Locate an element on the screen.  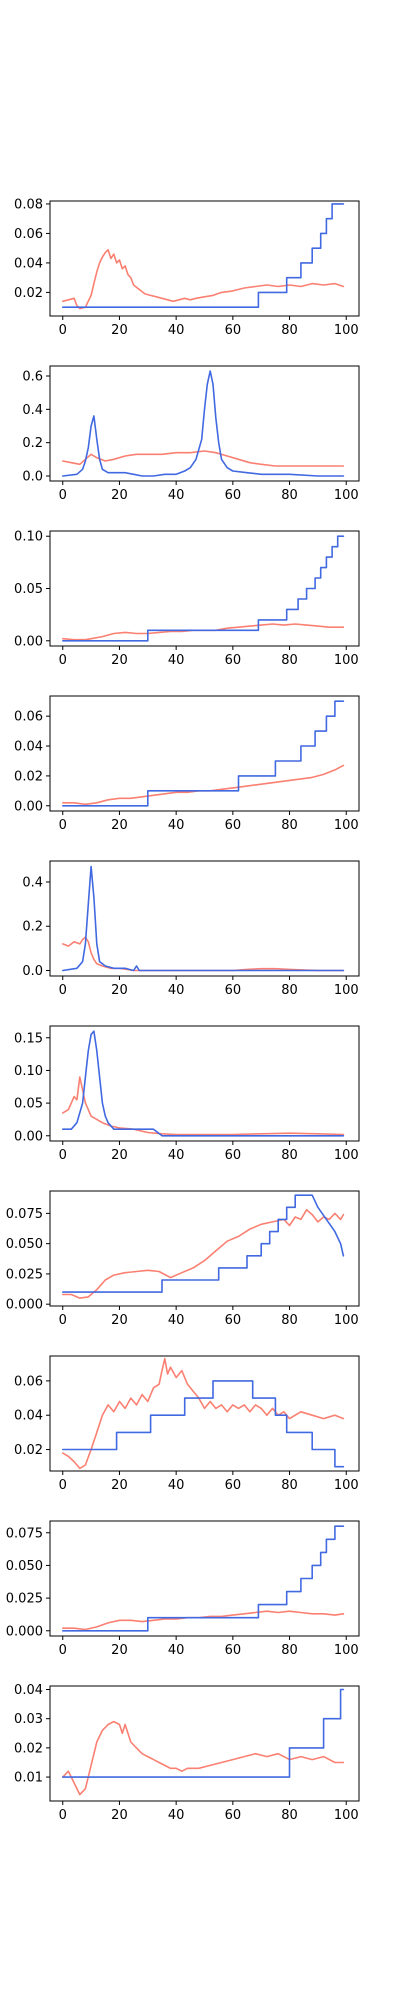
y-tick-label: 0.050 is located at coordinates (24, 1244).